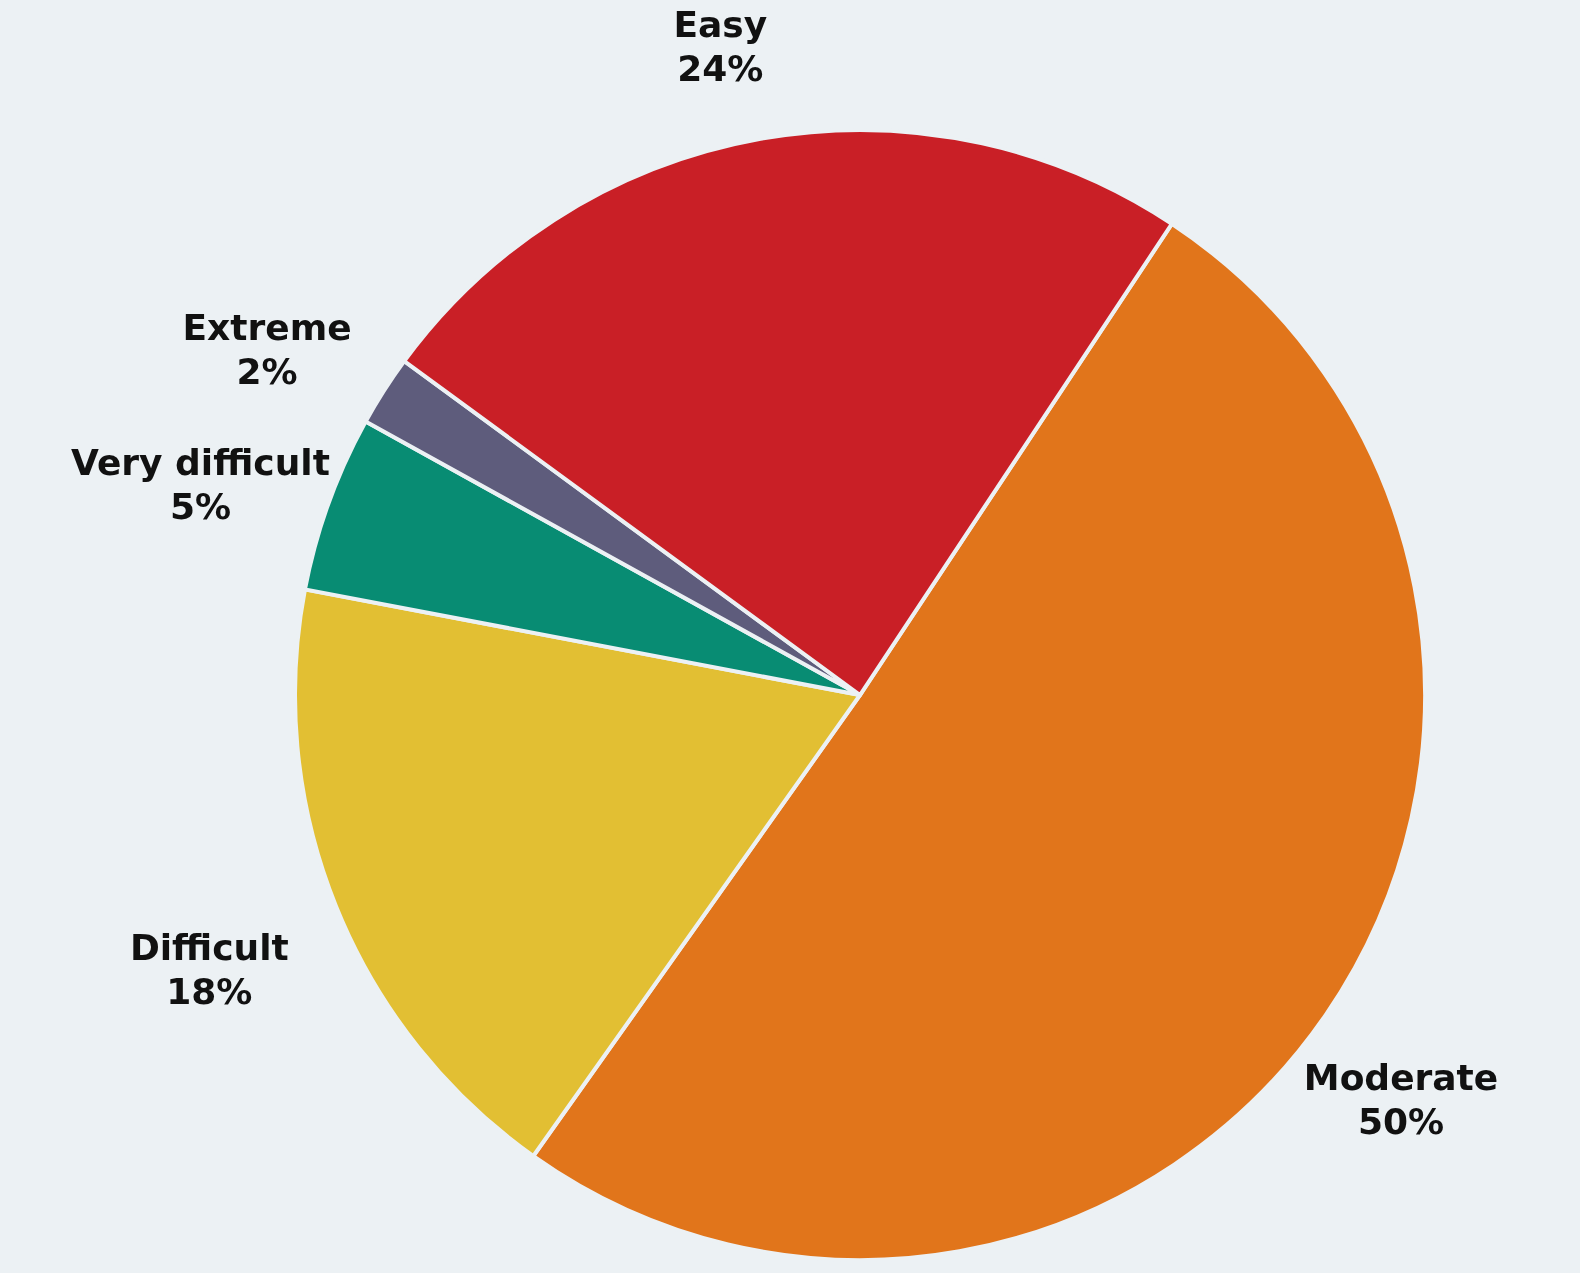 Image resolution: width=1580 pixels, height=1273 pixels. I want to click on slice-label: Easy, so click(720, 24).